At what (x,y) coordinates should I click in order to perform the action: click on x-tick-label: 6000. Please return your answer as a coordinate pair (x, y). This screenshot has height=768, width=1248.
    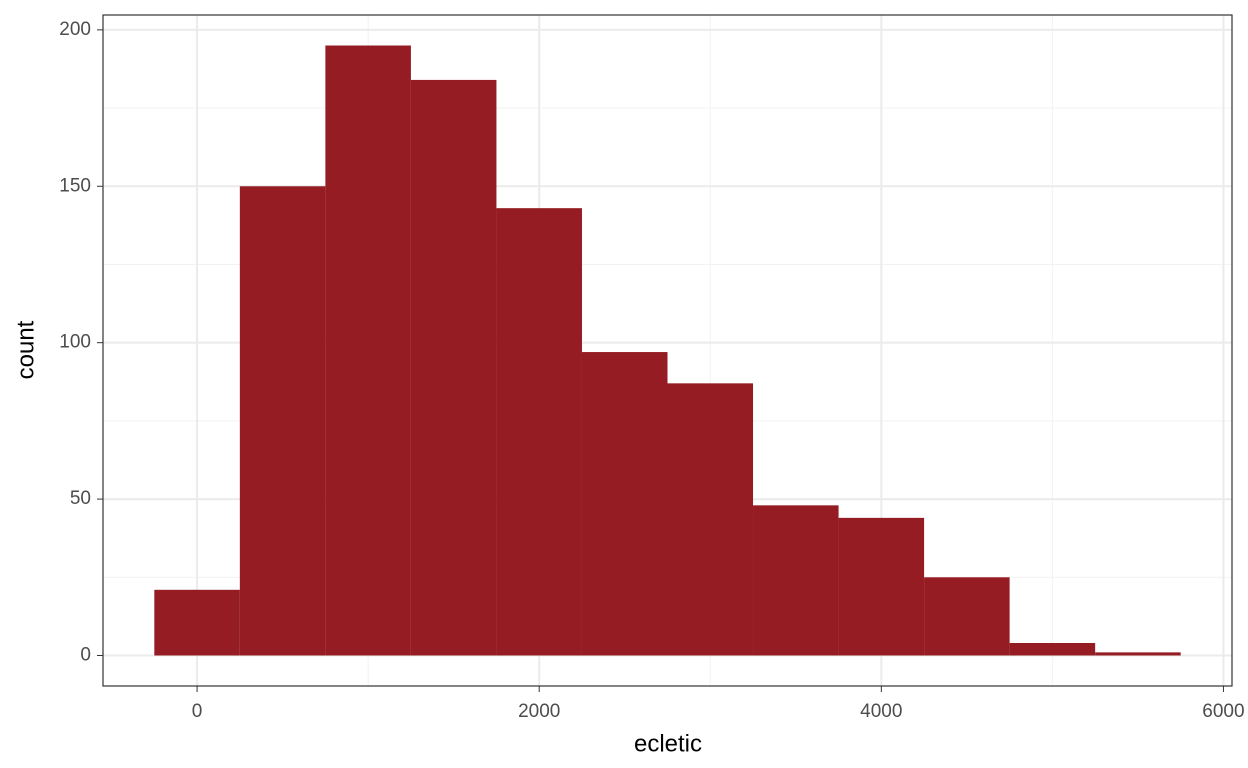
    Looking at the image, I should click on (1223, 711).